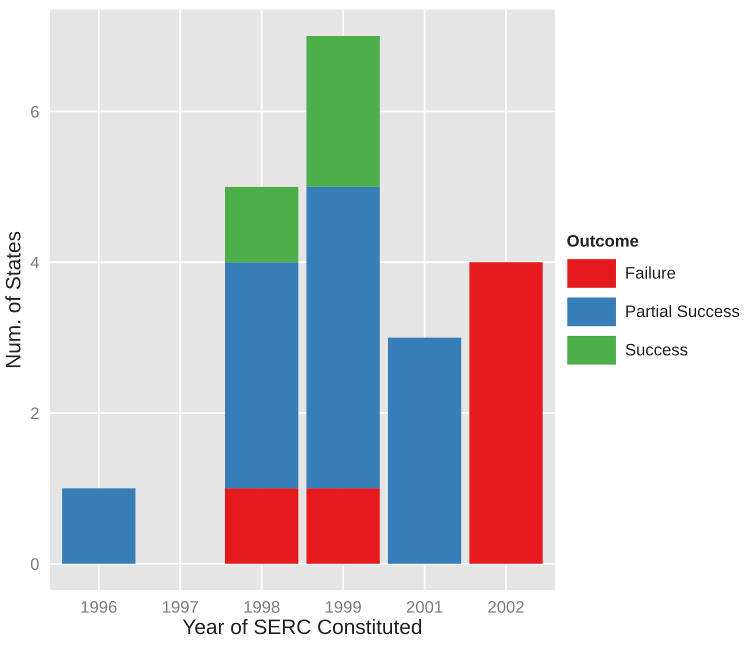 The height and width of the screenshot is (645, 756). Describe the element at coordinates (35, 413) in the screenshot. I see `y-tick-label: 2` at that location.